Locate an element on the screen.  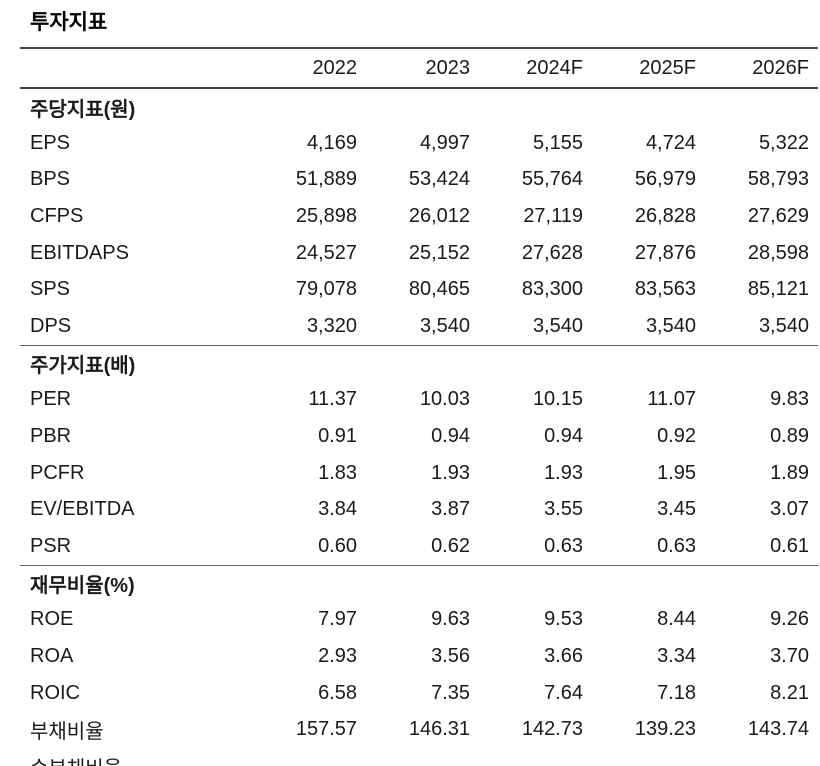
table-row: 부채비율 157.57 146.31 142.73 139.23 143.74 is located at coordinates (419, 729).